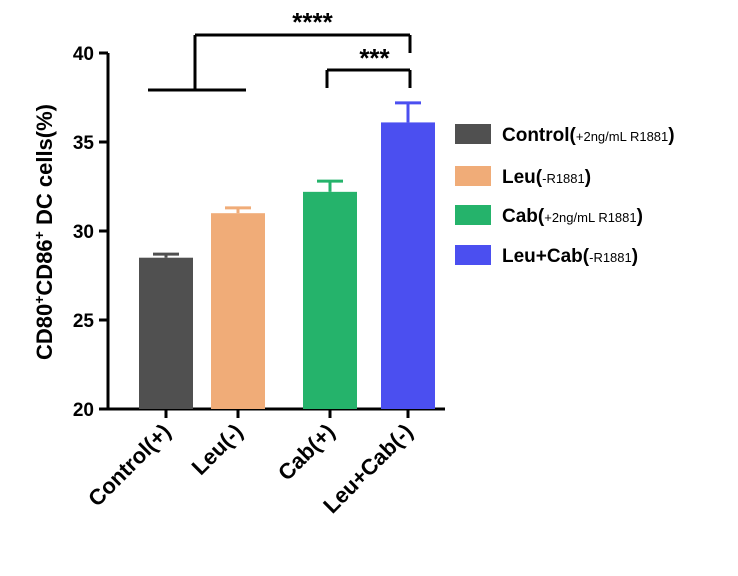 This screenshot has height=576, width=738. Describe the element at coordinates (129, 465) in the screenshot. I see `x-tick-label: Control(+)` at that location.